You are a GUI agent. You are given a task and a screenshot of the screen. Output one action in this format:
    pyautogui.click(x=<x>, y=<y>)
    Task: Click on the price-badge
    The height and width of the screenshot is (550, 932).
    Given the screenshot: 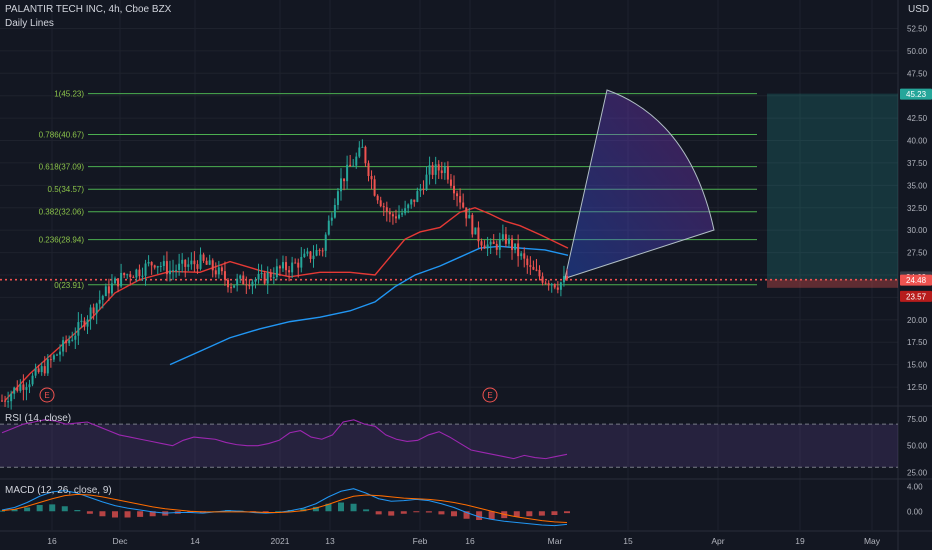 What is the action you would take?
    pyautogui.click(x=916, y=94)
    